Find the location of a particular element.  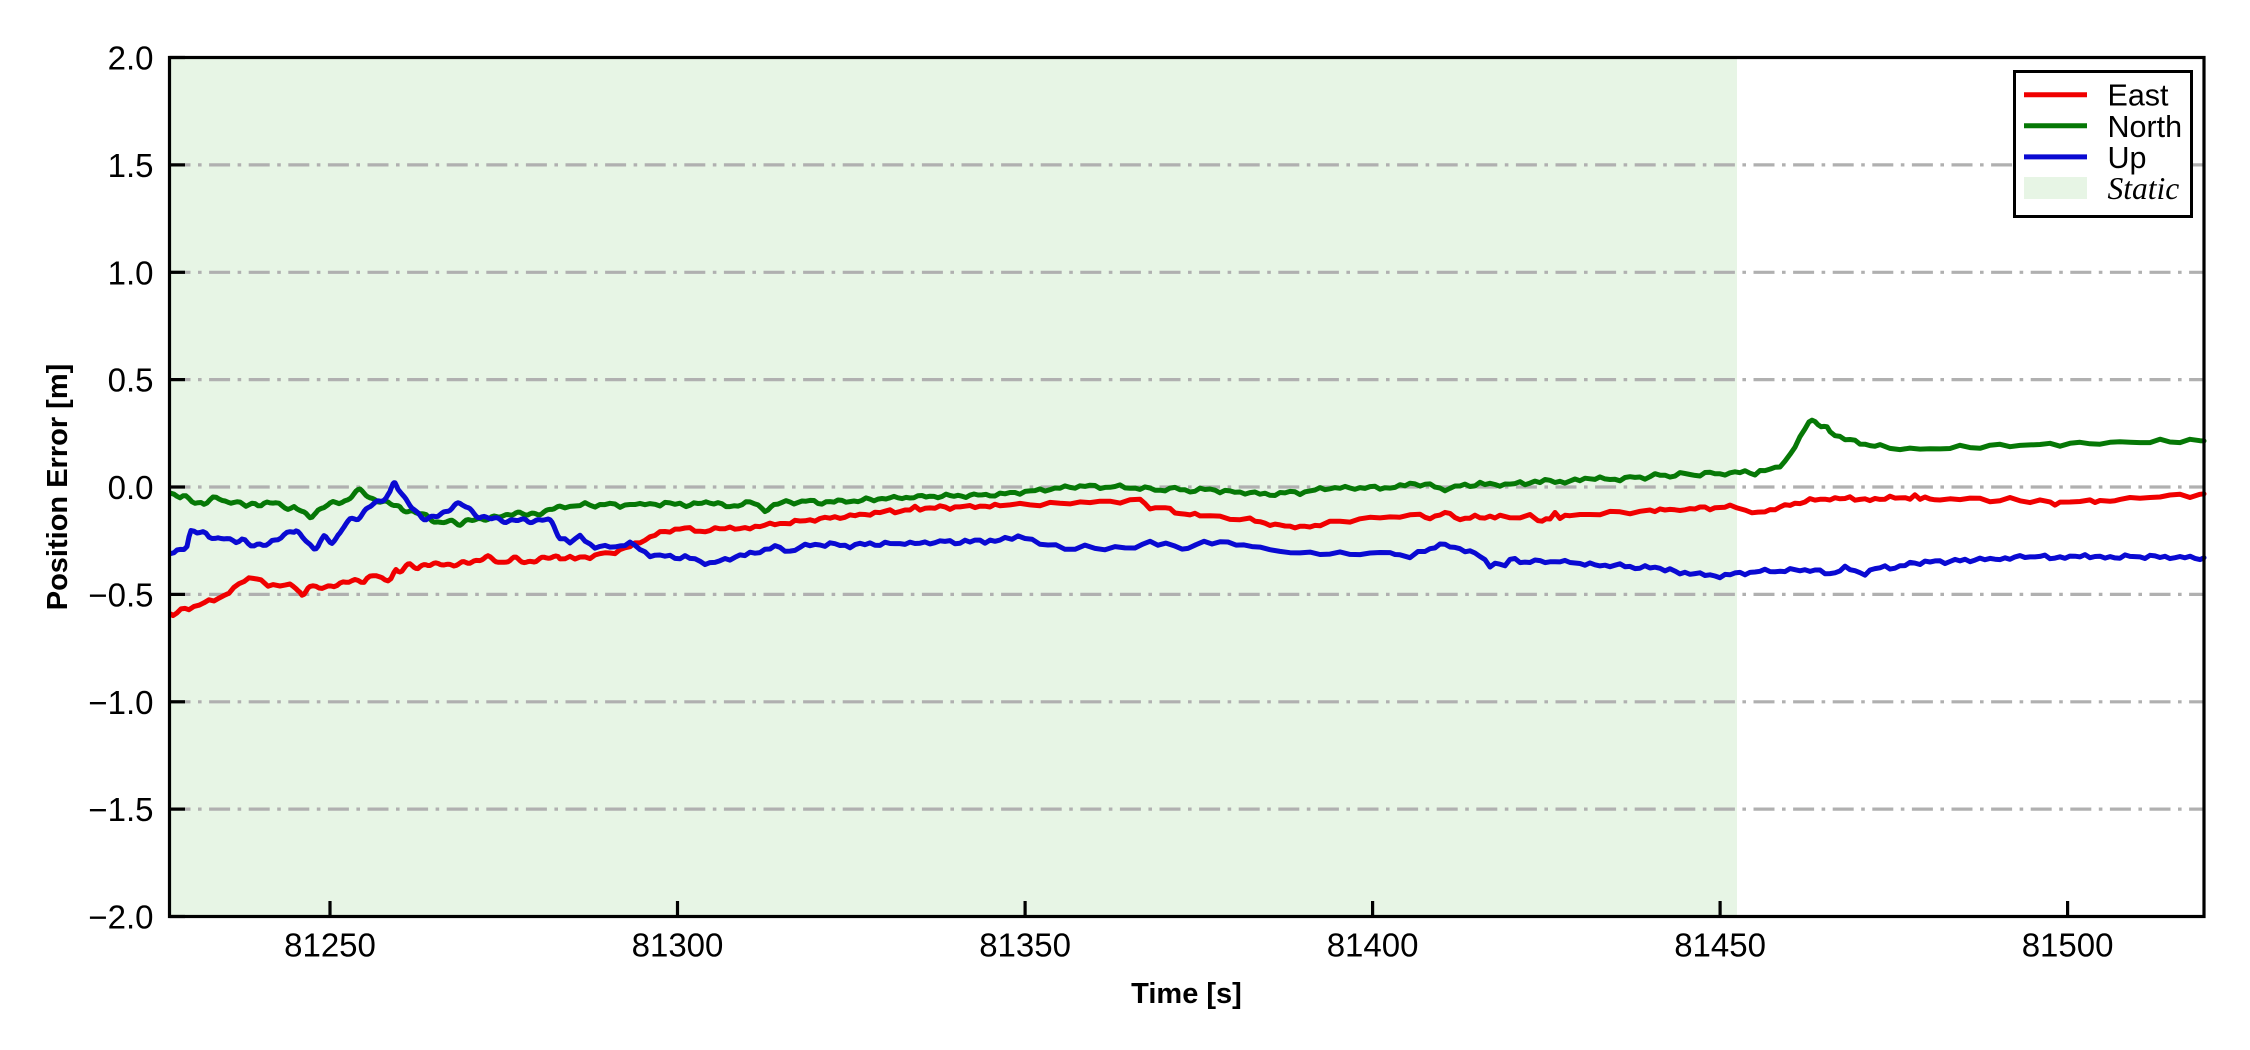

svg-text: 0.0 is located at coordinates (131, 487).